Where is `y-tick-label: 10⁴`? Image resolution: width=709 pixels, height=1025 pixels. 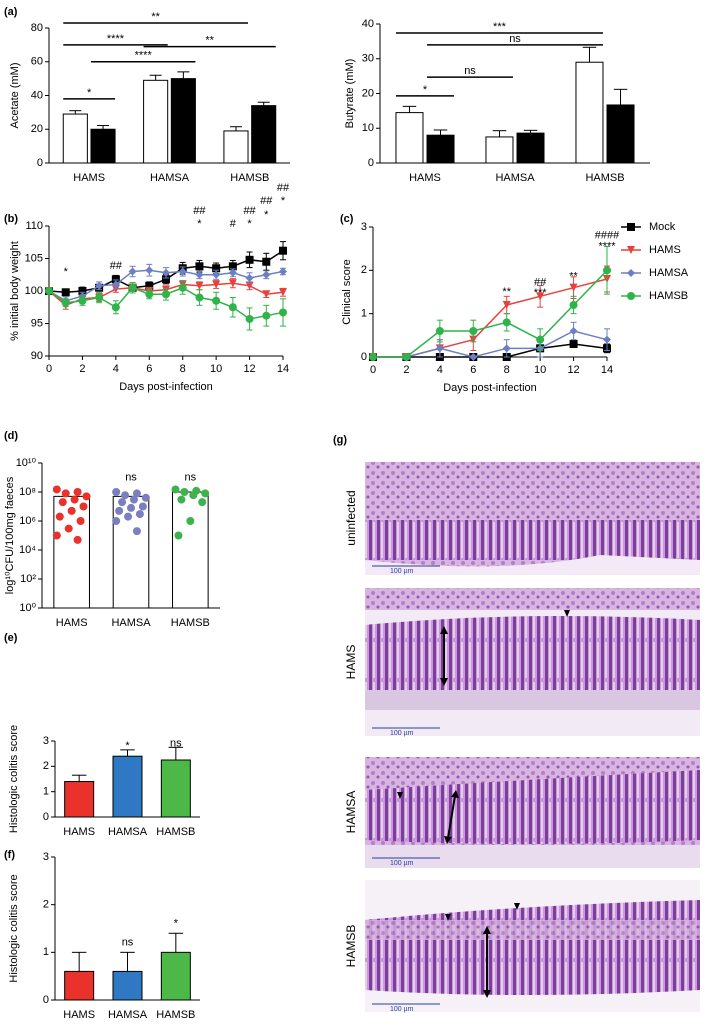
y-tick-label: 10⁴ is located at coordinates (27, 550).